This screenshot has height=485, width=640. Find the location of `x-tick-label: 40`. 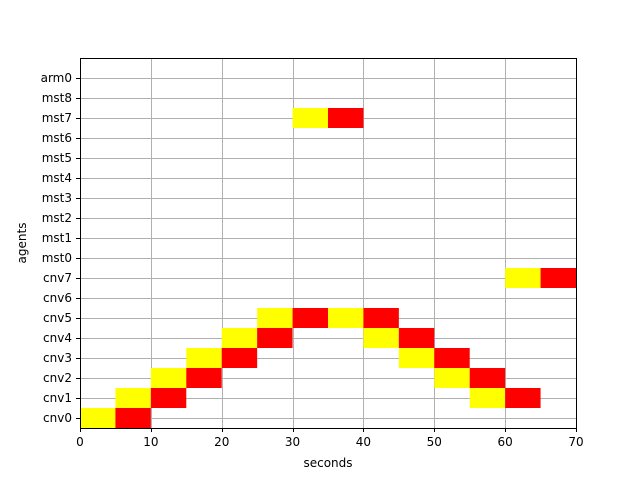

x-tick-label: 40 is located at coordinates (363, 442).